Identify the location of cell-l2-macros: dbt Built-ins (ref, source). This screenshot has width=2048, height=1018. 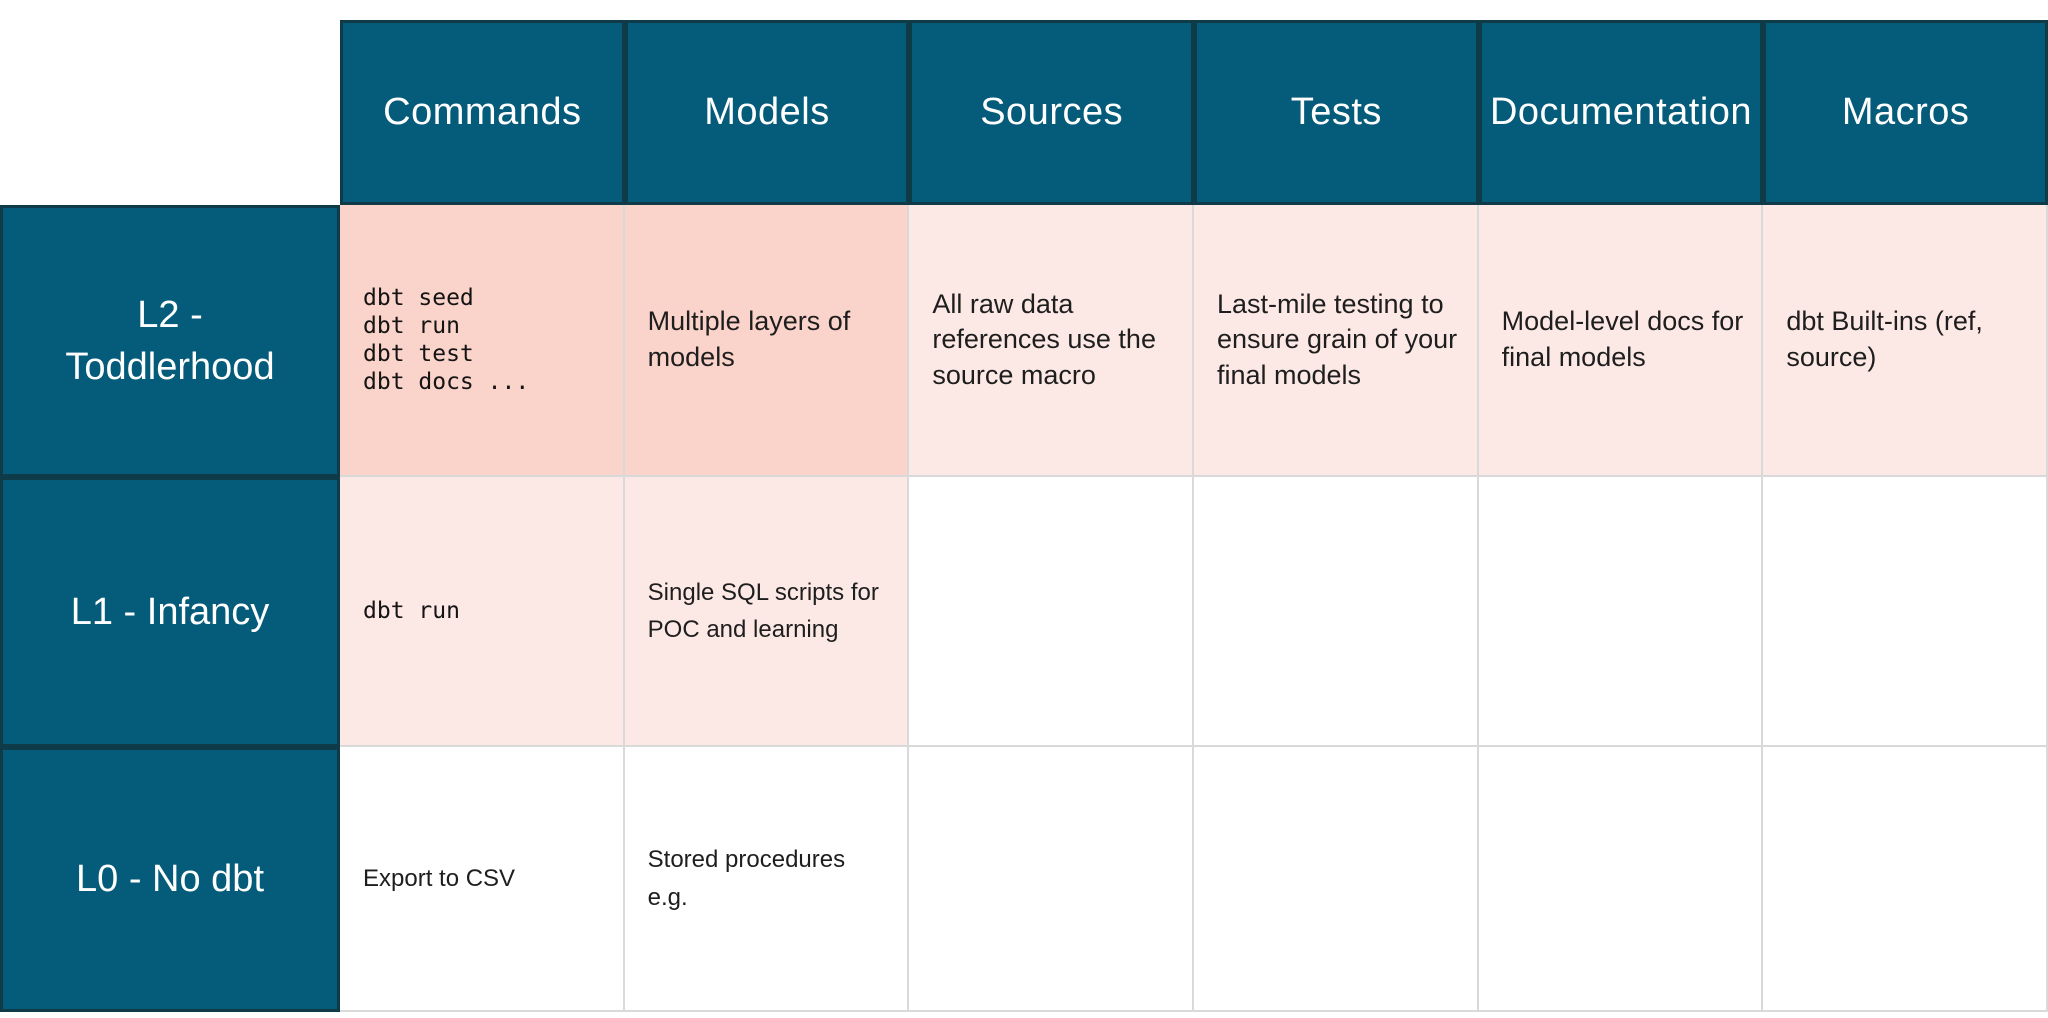
(1905, 341).